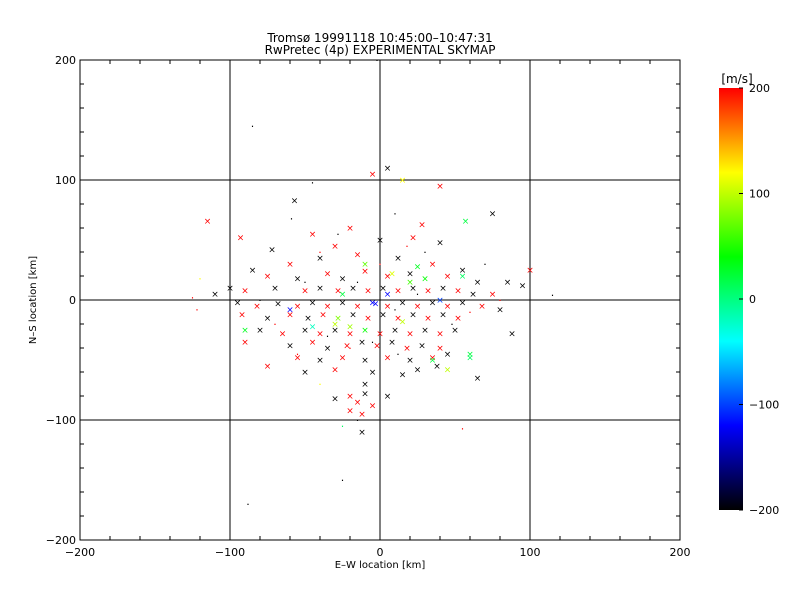 This screenshot has height=600, width=800. I want to click on x-tick-label: −200, so click(80, 552).